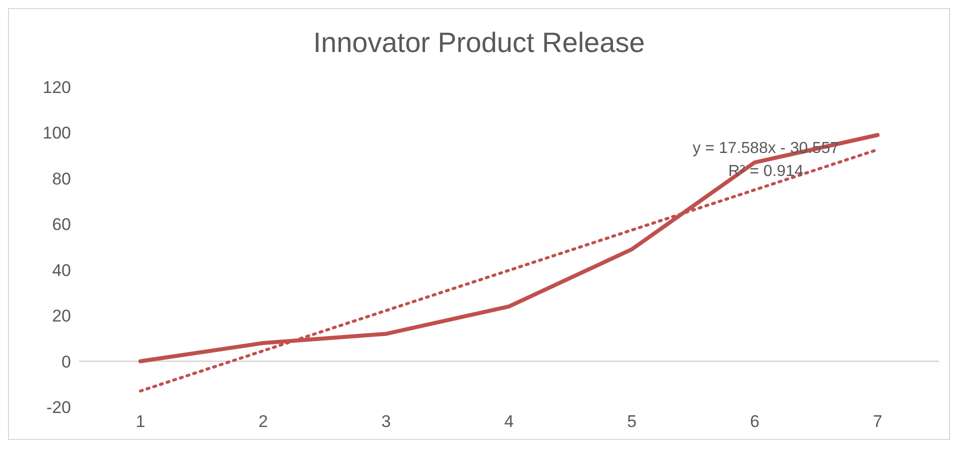  What do you see at coordinates (479, 43) in the screenshot?
I see `chart-title: Innovator Product Release` at bounding box center [479, 43].